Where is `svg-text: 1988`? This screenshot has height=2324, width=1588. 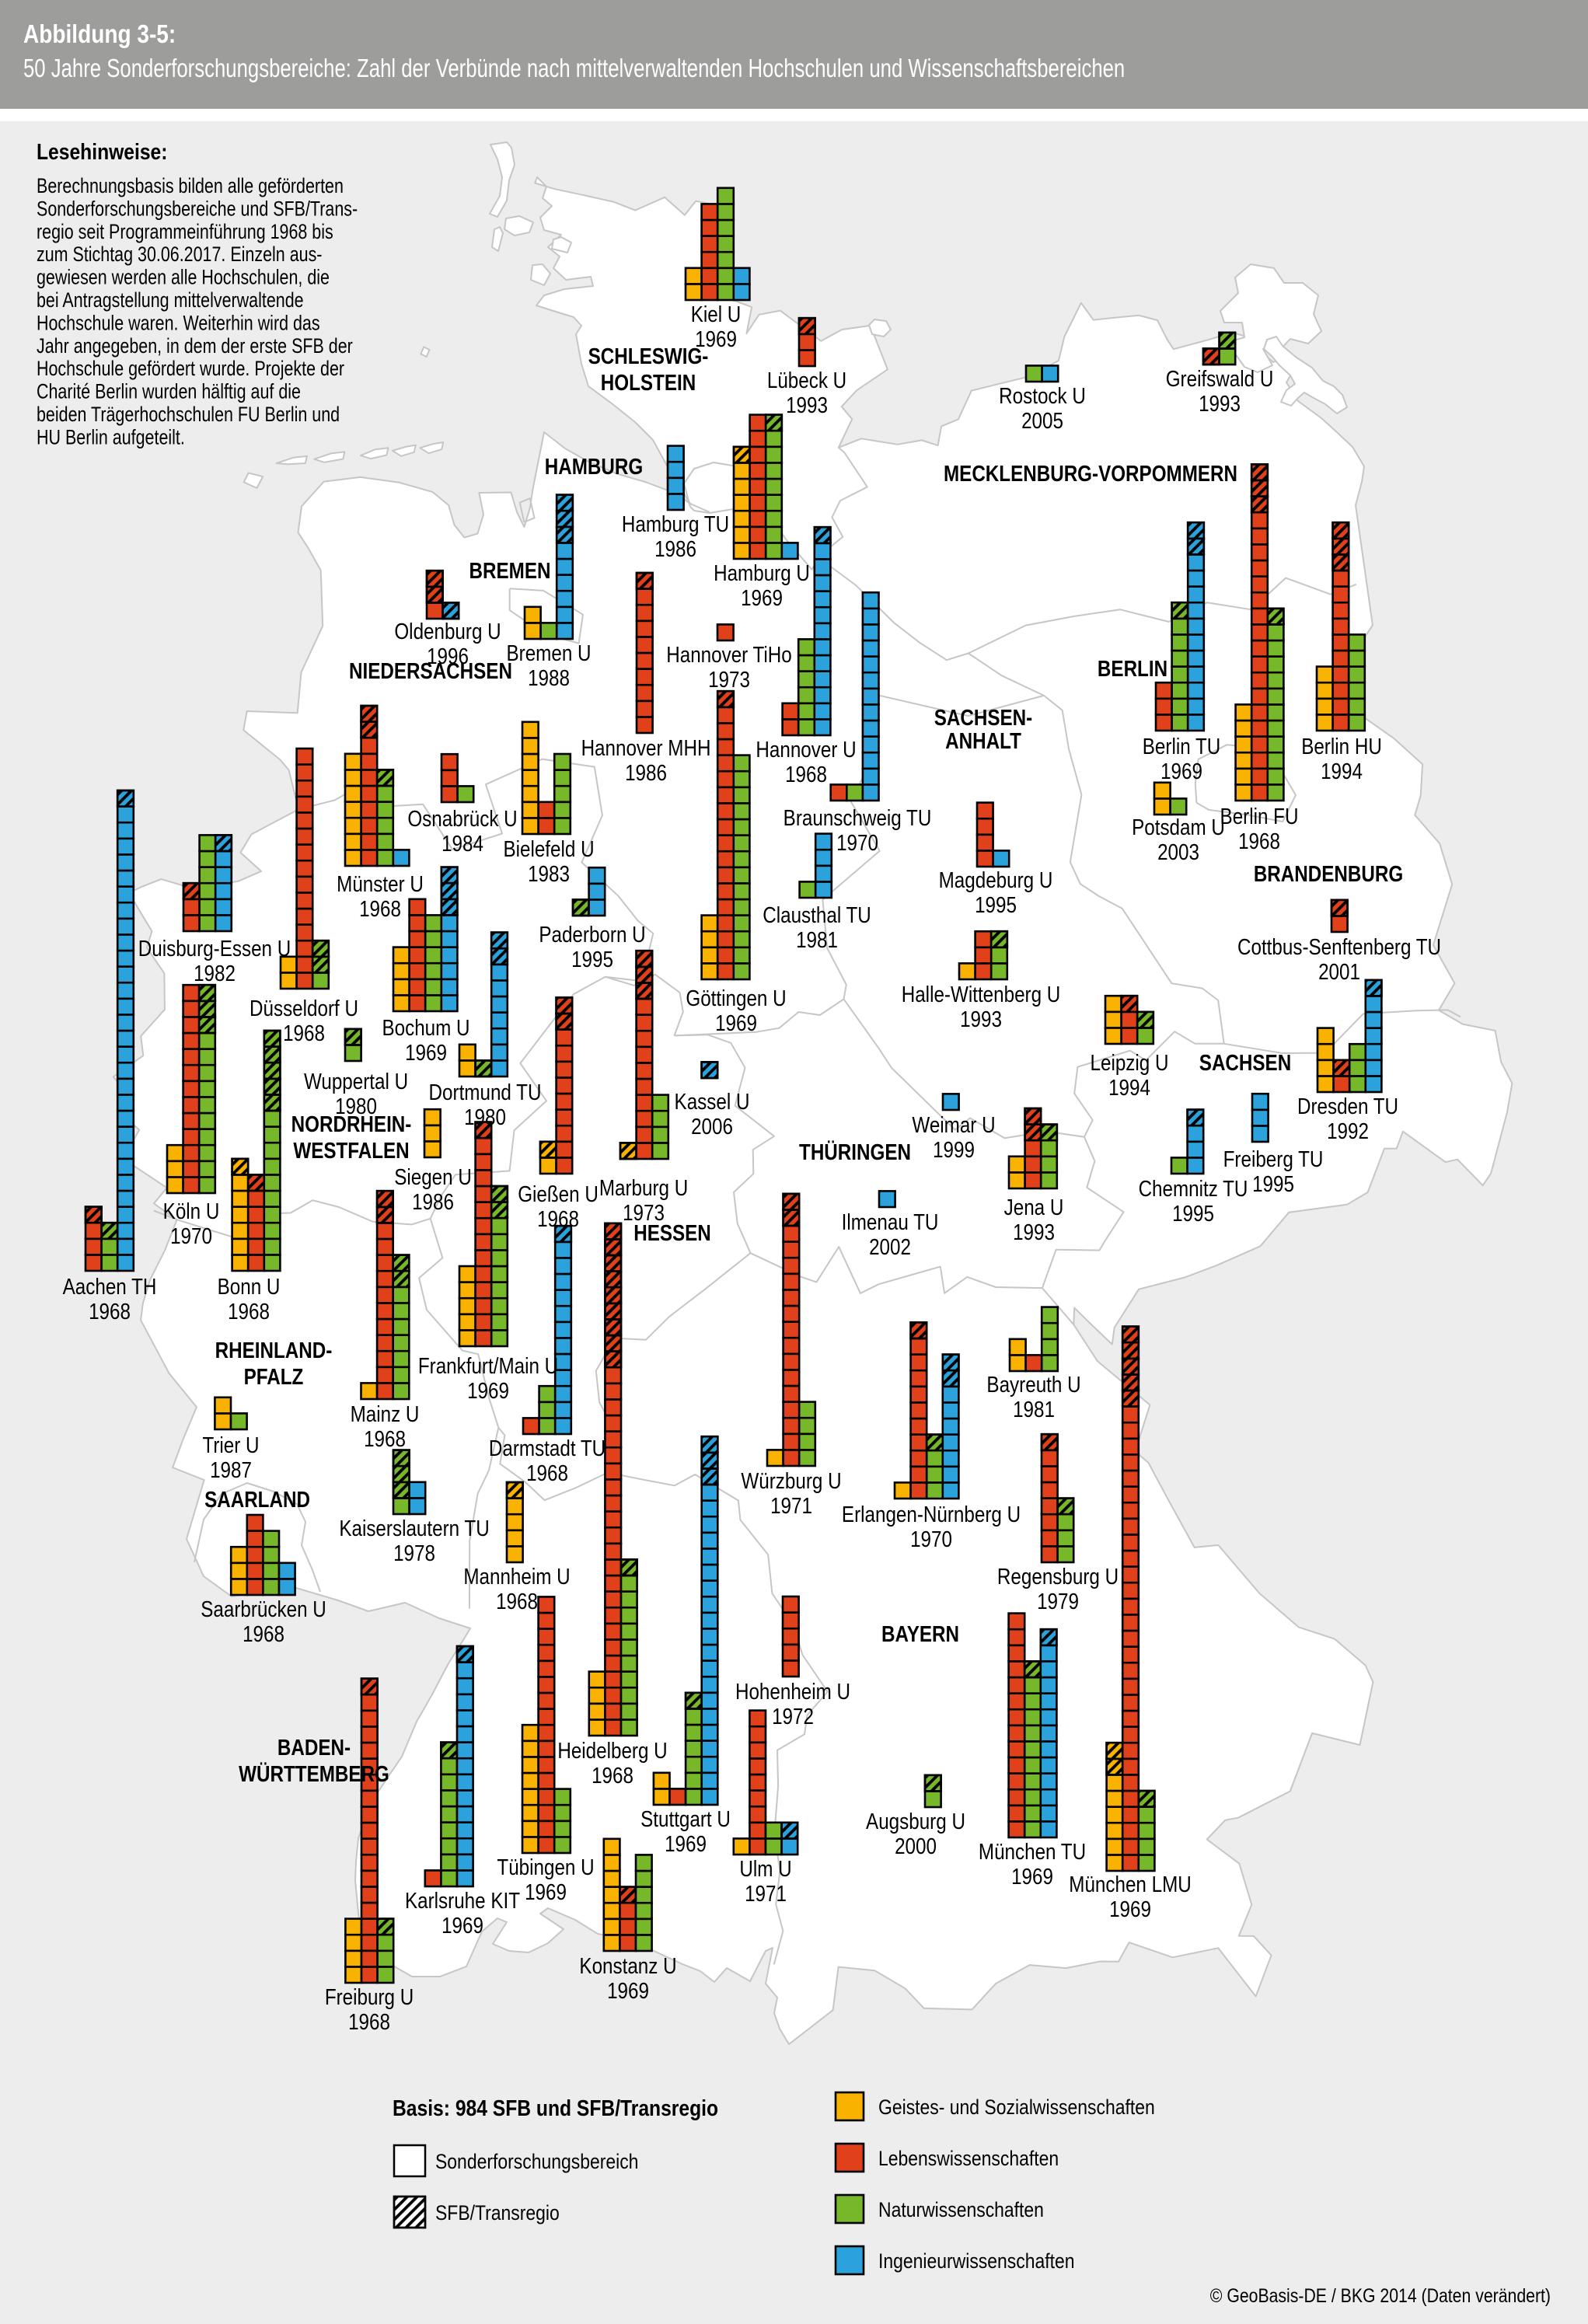 svg-text: 1988 is located at coordinates (549, 677).